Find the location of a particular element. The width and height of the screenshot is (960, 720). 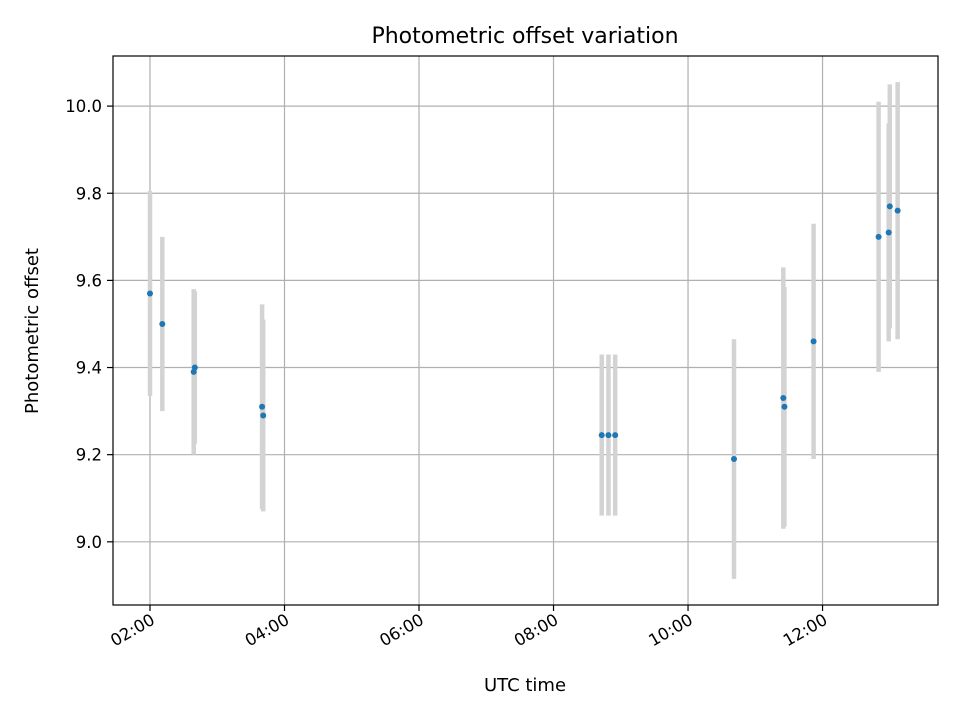

y-tick-label: 9.4 is located at coordinates (89, 368).